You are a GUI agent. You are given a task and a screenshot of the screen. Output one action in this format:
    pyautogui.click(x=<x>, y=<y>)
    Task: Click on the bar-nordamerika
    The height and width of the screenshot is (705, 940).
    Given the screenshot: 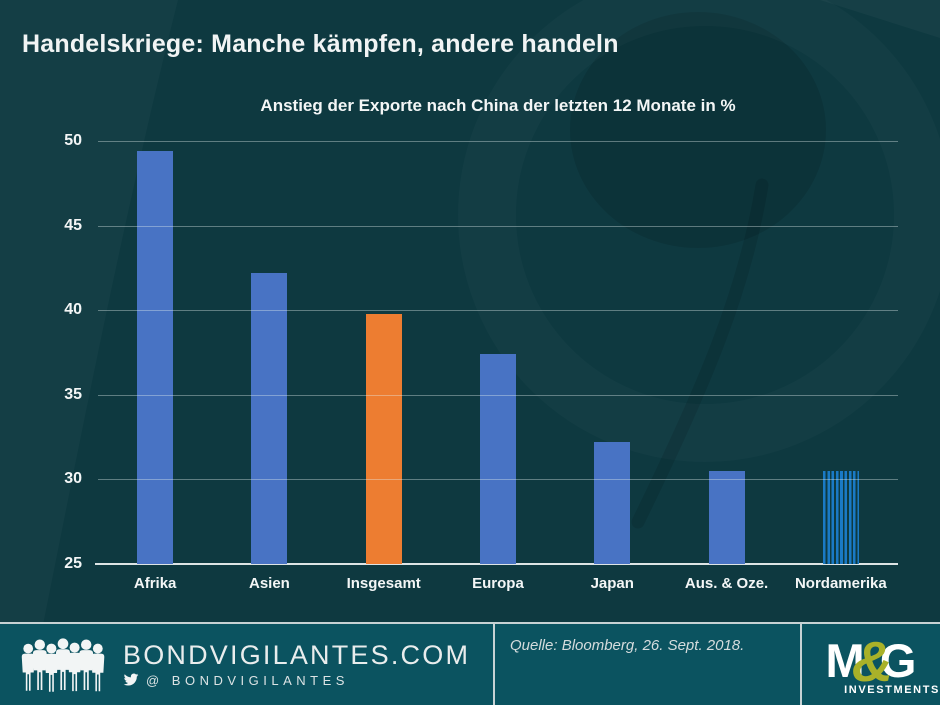 What is the action you would take?
    pyautogui.click(x=840, y=517)
    